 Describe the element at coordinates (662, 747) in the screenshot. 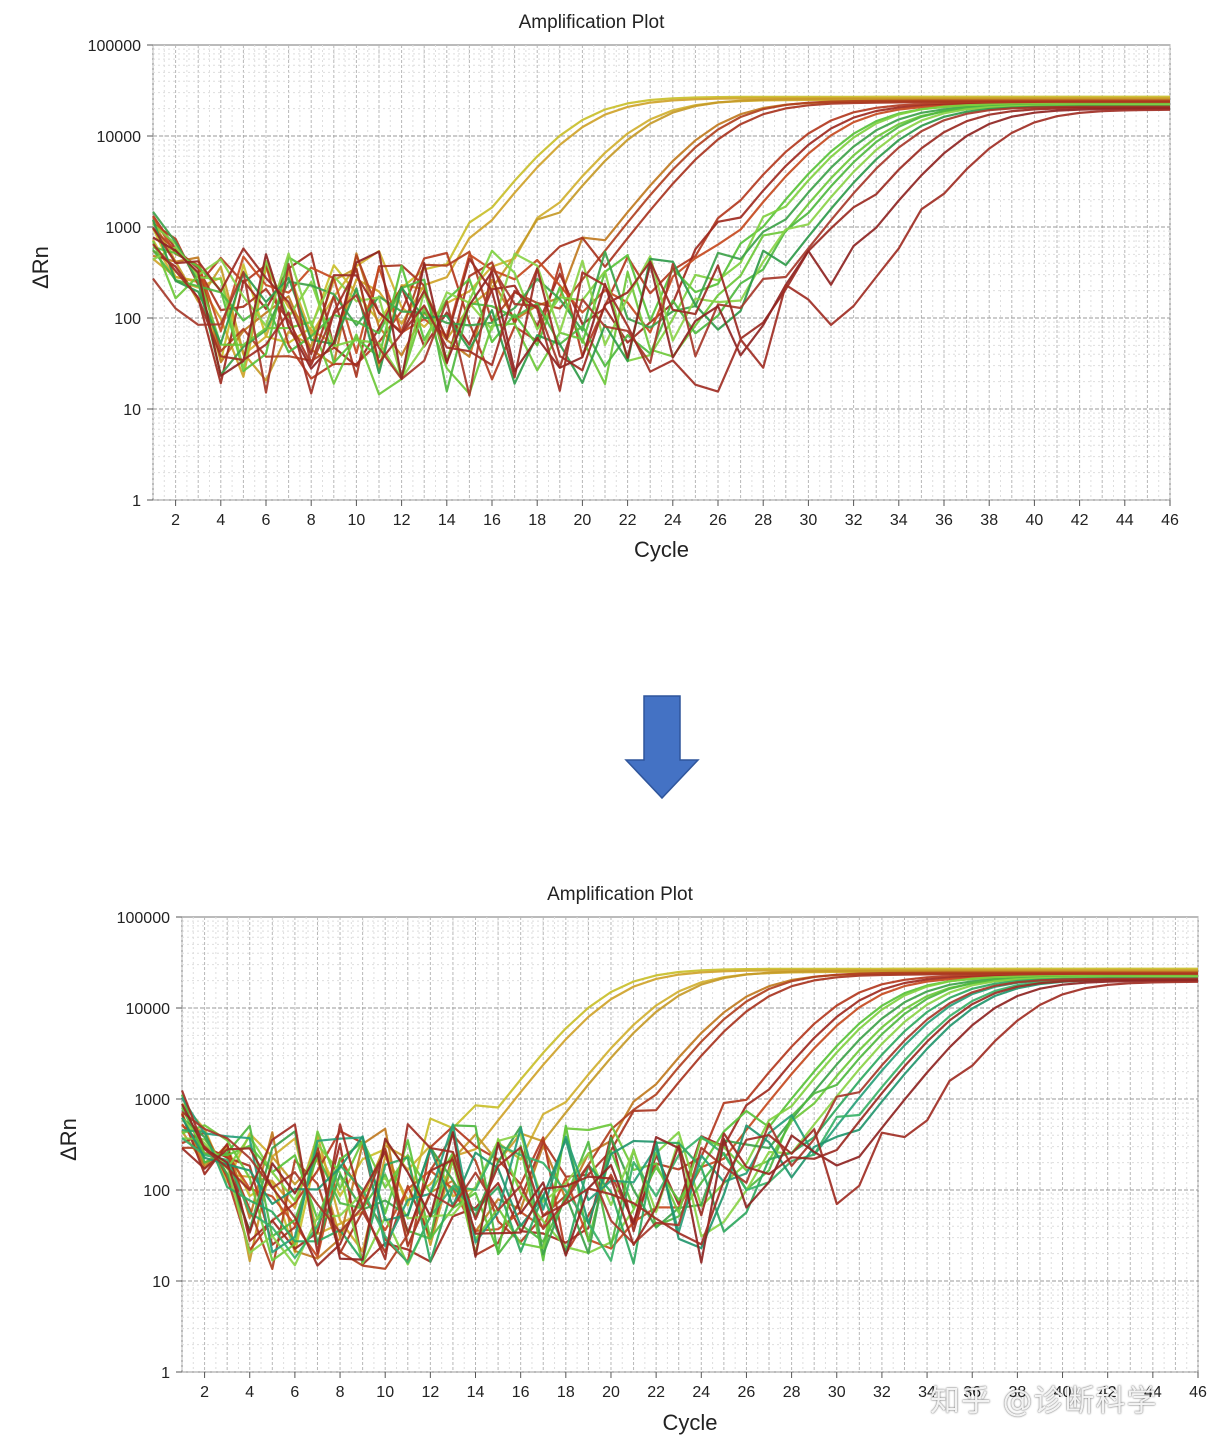

I see `down-arrow-icon` at that location.